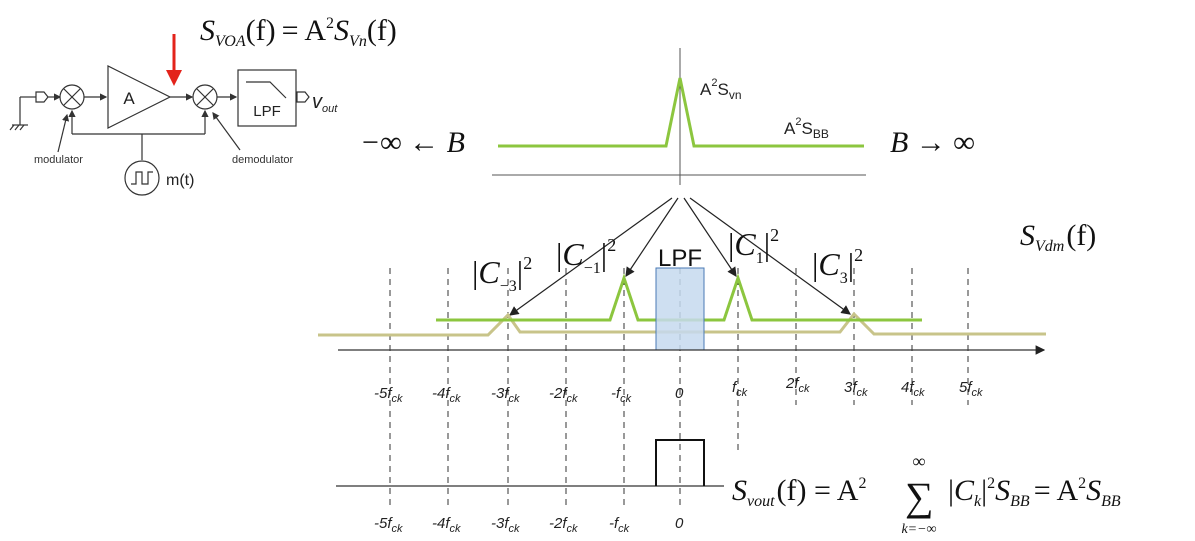 The image size is (1195, 541). I want to click on demodulator-mixer, so click(205, 97).